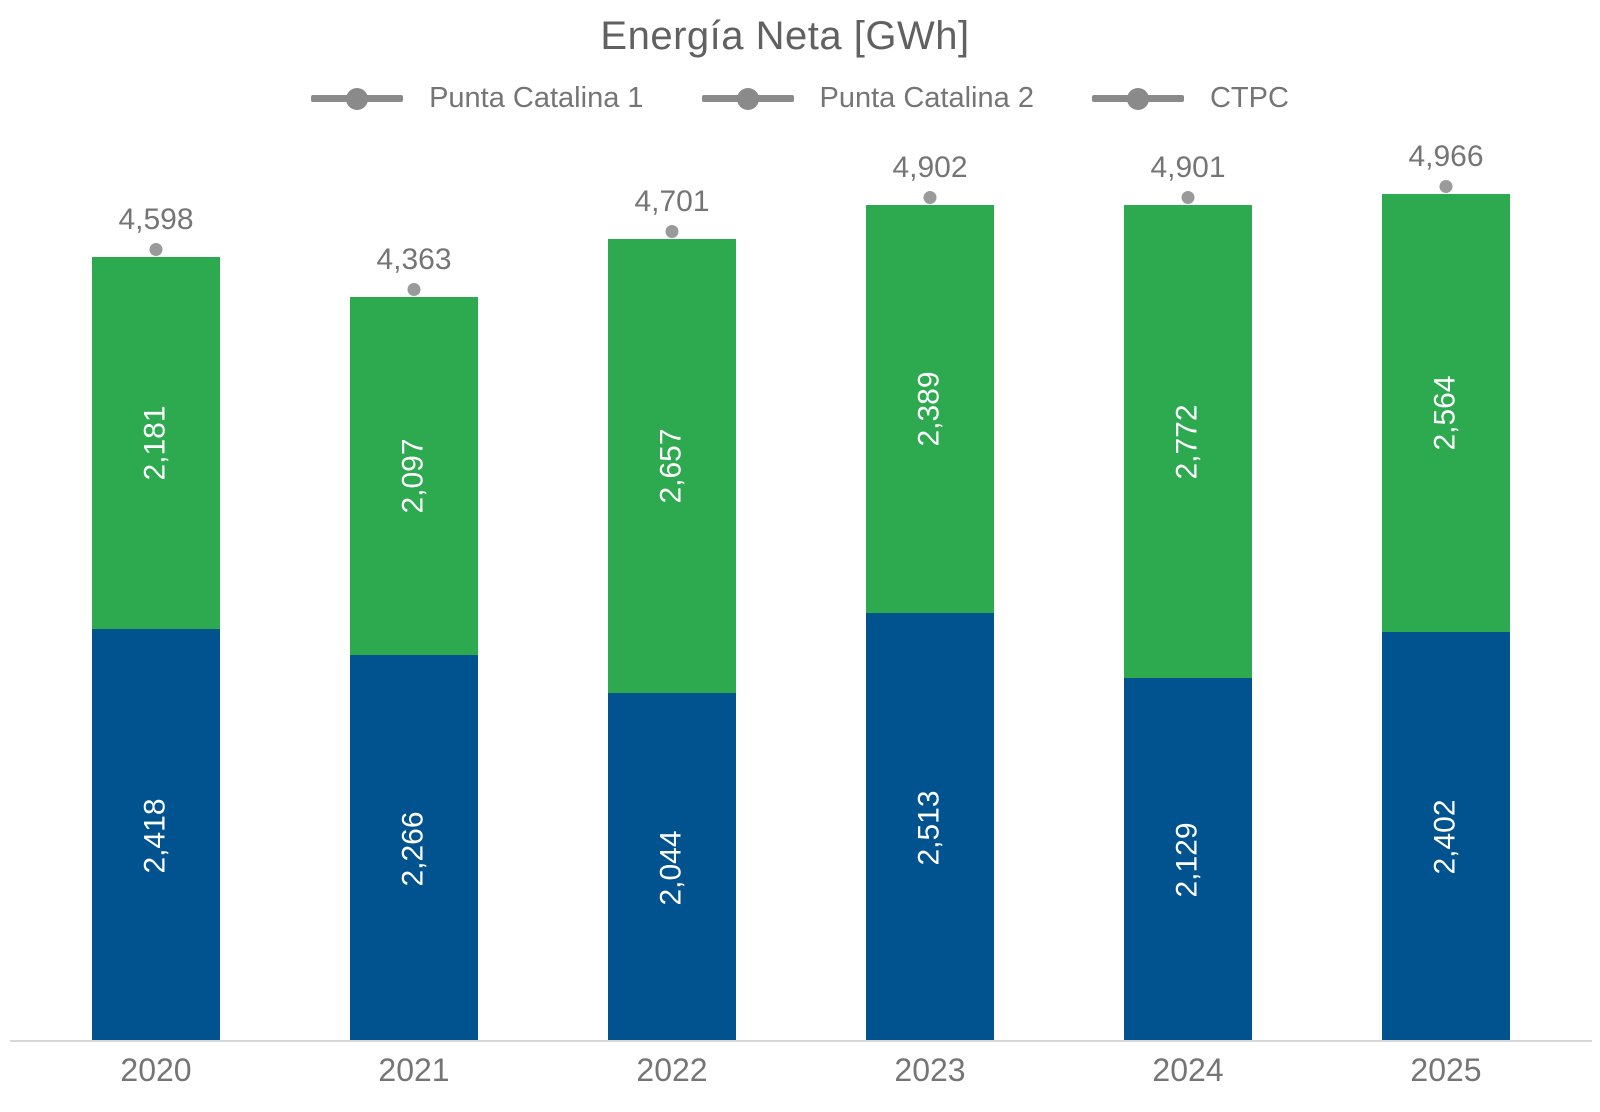 This screenshot has height=1112, width=1600. I want to click on segment-value-label: 2,402, so click(1445, 837).